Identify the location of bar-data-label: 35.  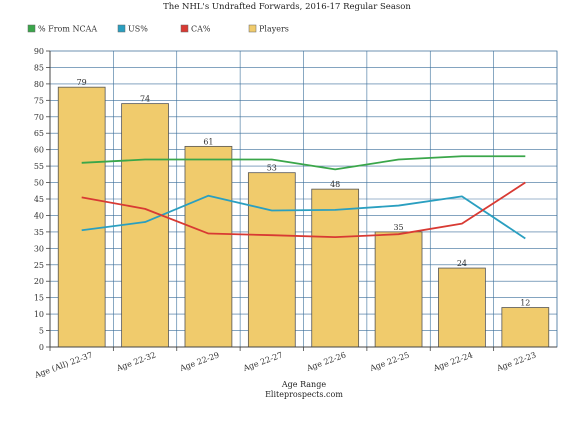
(398, 227).